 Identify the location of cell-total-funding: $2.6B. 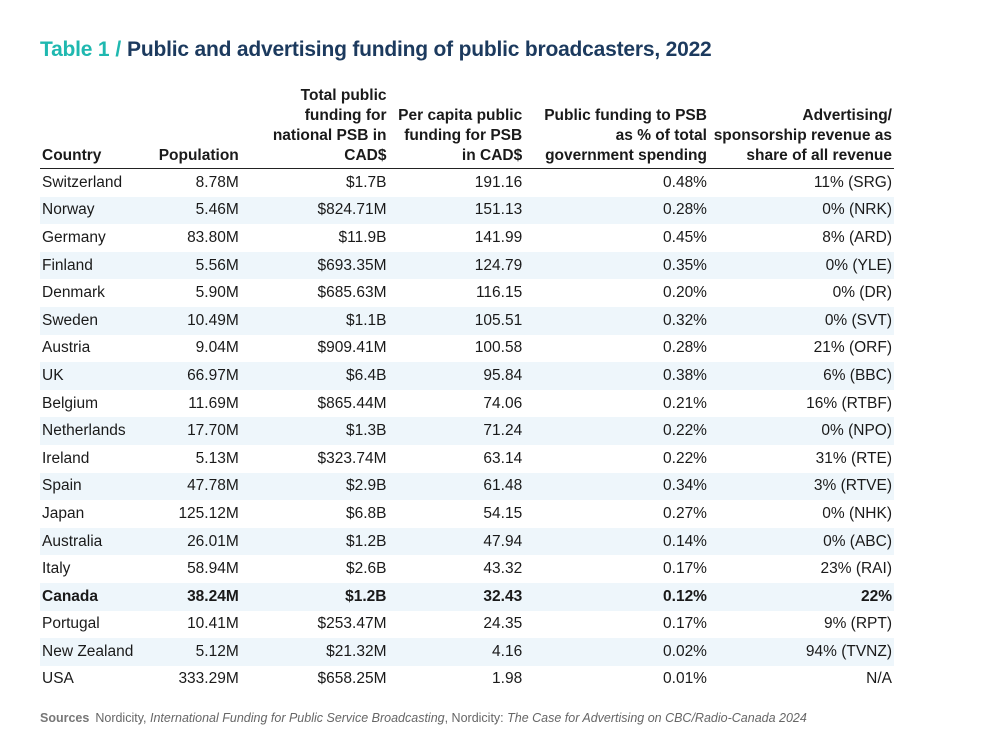
(366, 569).